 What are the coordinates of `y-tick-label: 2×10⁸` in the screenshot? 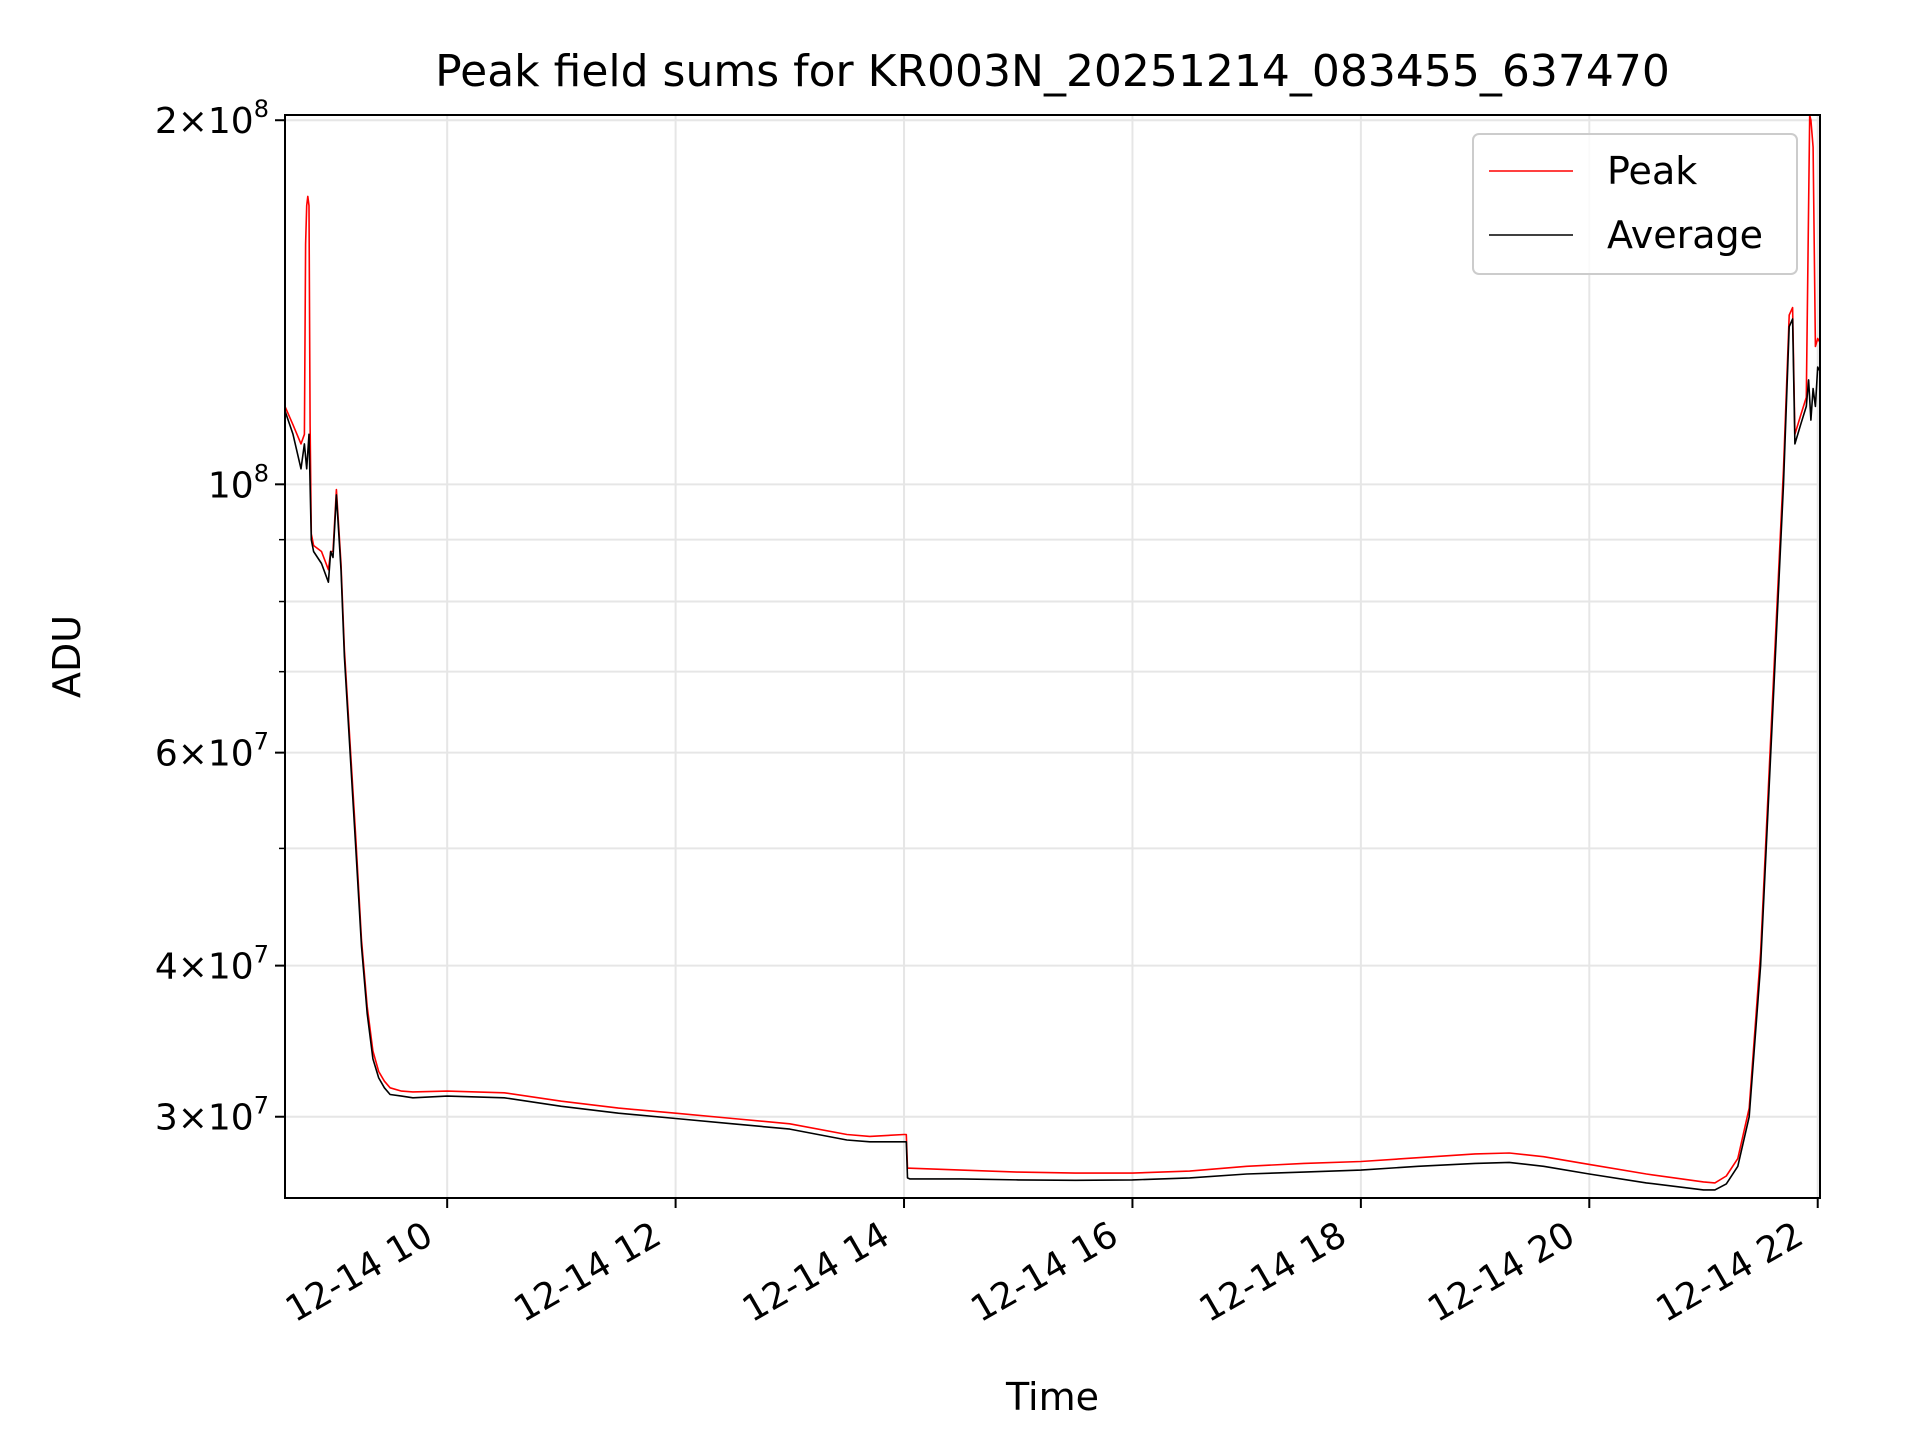 It's located at (212, 118).